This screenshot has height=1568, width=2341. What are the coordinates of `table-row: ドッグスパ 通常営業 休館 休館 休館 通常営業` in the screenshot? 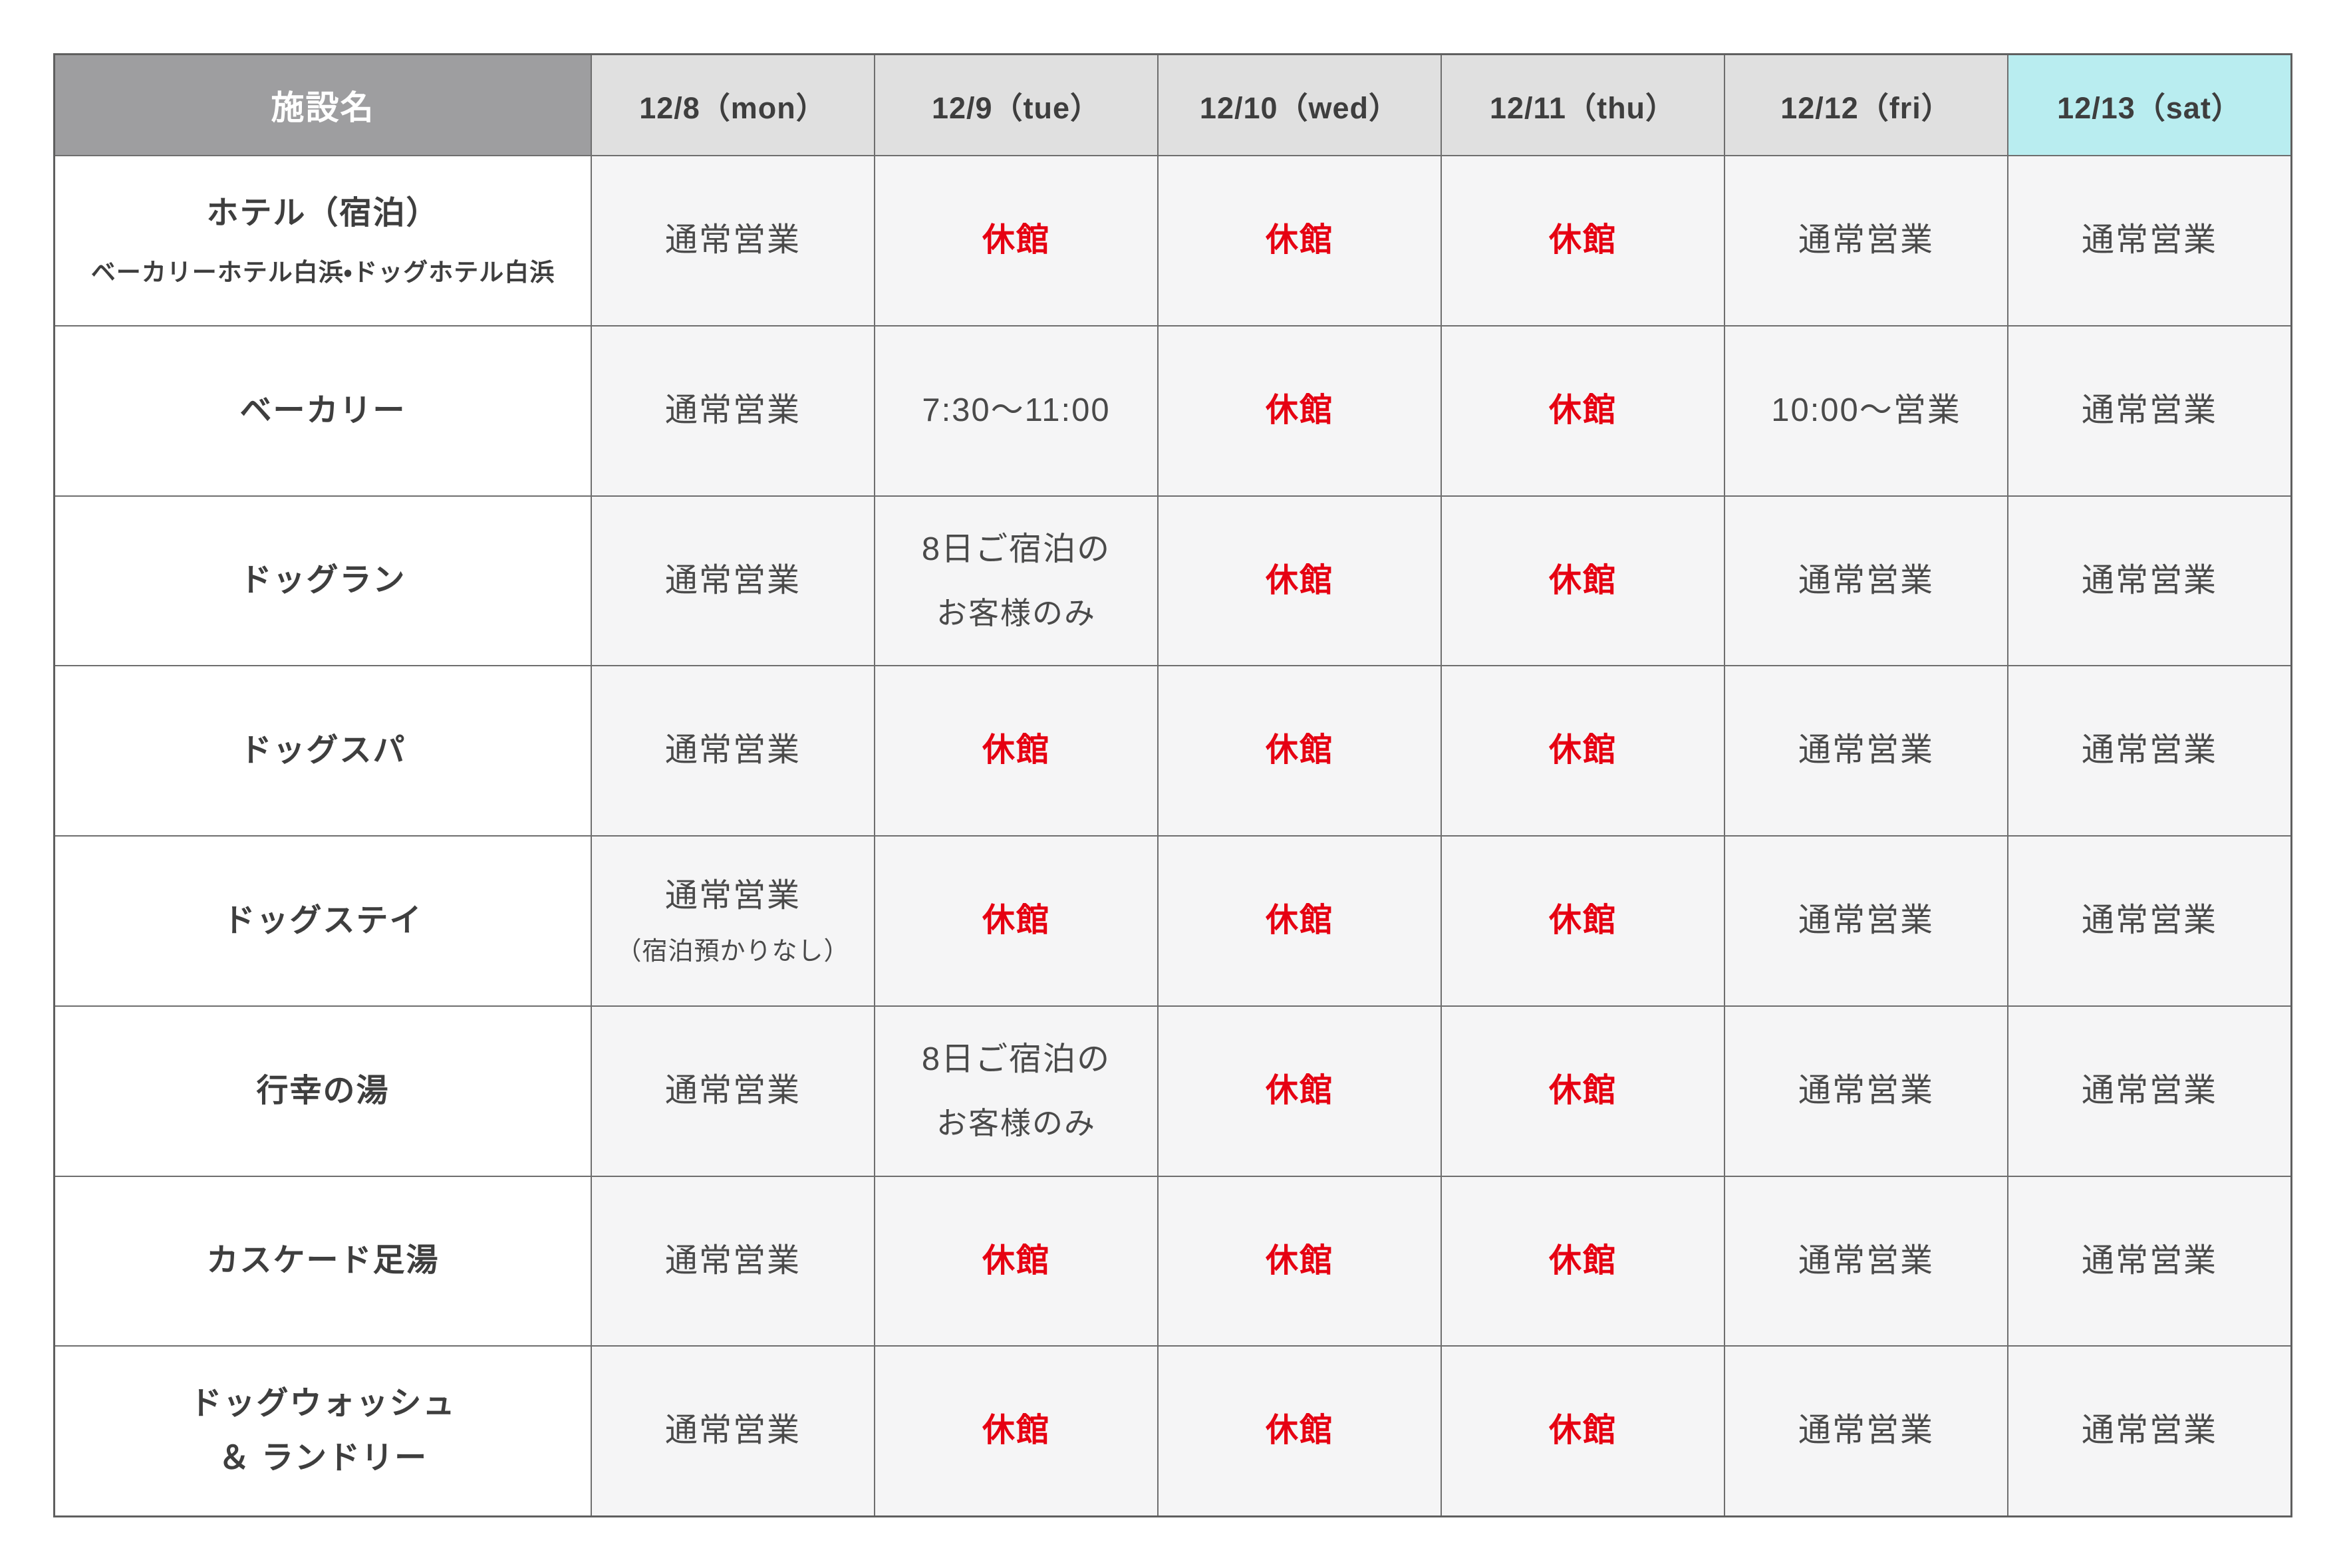 It's located at (1172, 750).